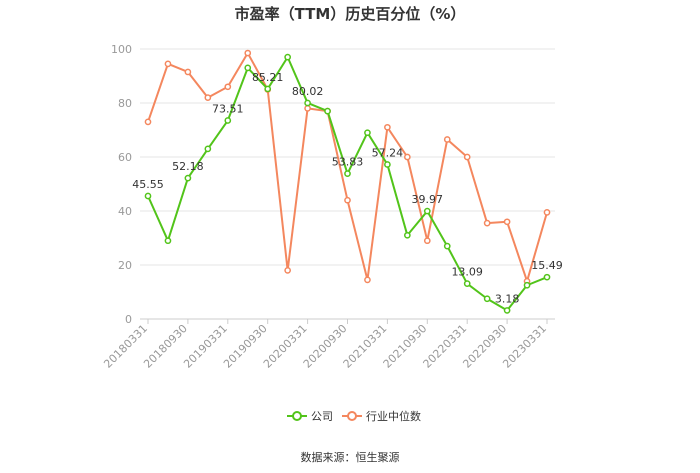 This screenshot has width=700, height=473. I want to click on data-label: 73.51, so click(228, 109).